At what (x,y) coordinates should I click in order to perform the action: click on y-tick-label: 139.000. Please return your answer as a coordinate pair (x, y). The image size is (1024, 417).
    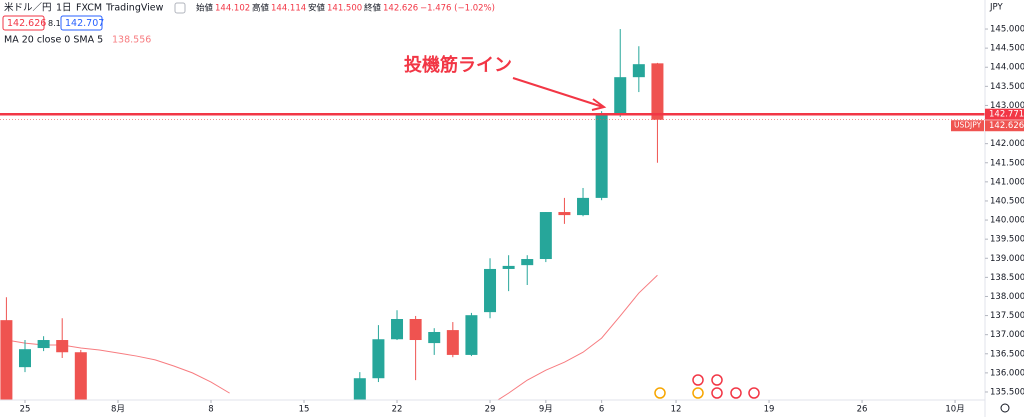
    Looking at the image, I should click on (1007, 259).